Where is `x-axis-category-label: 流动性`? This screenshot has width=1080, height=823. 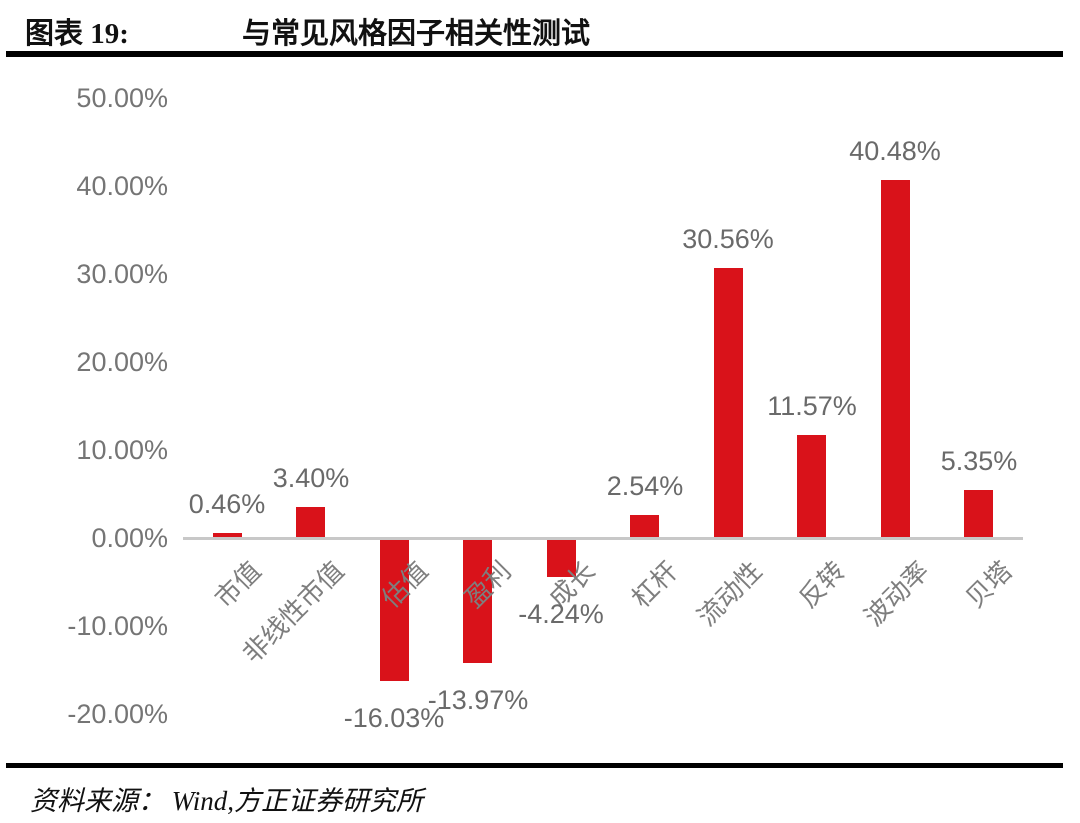 x-axis-category-label: 流动性 is located at coordinates (729, 593).